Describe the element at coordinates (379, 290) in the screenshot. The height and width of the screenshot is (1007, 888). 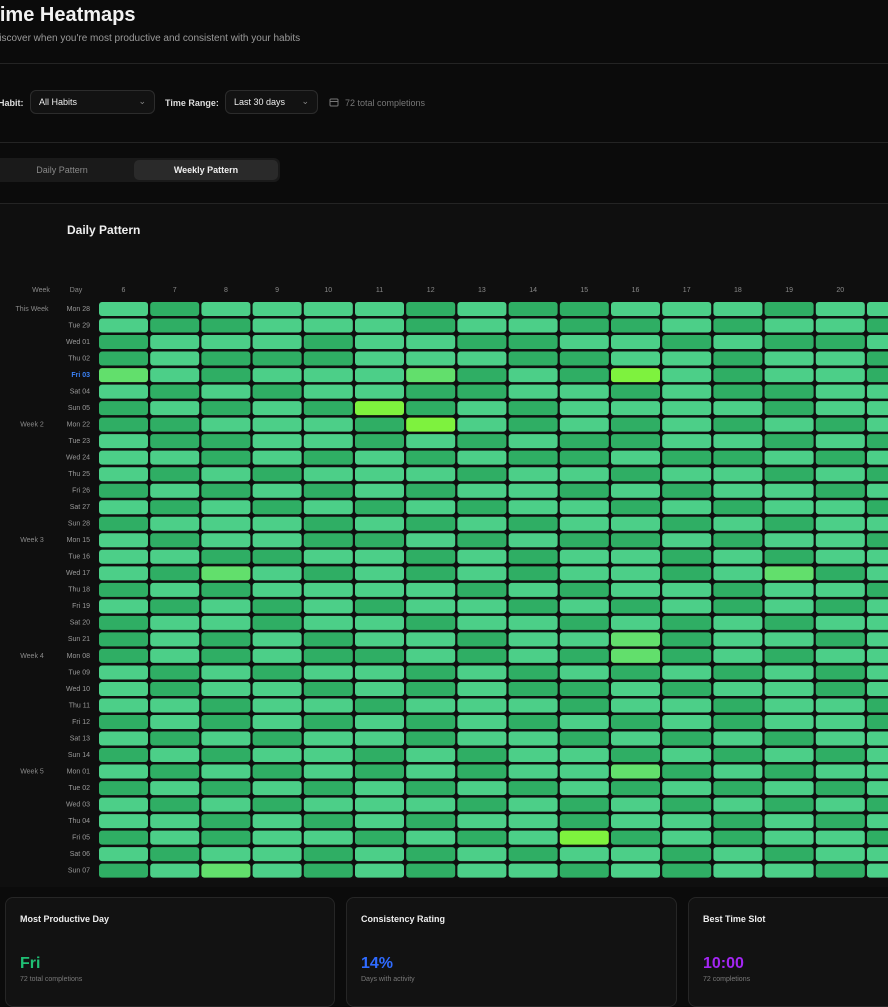
I see `hour-label: 11` at that location.